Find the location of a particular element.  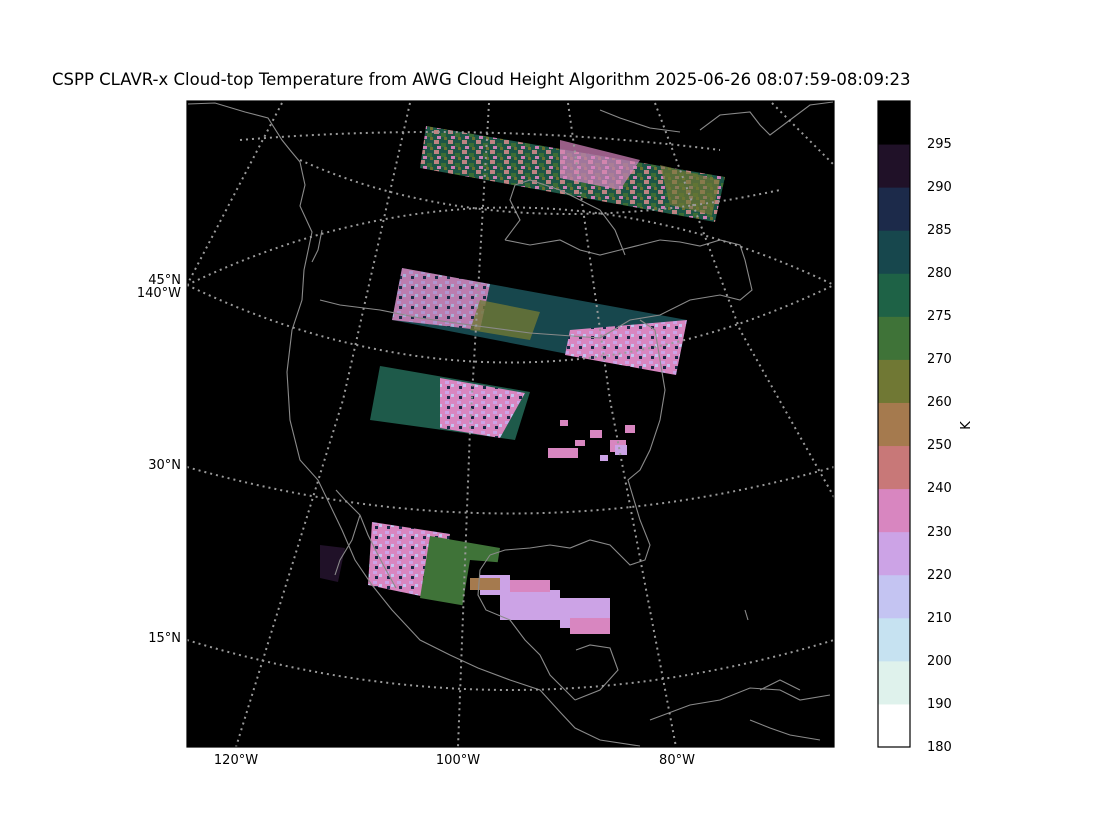

lon-label-100w: 100°W is located at coordinates (458, 760).